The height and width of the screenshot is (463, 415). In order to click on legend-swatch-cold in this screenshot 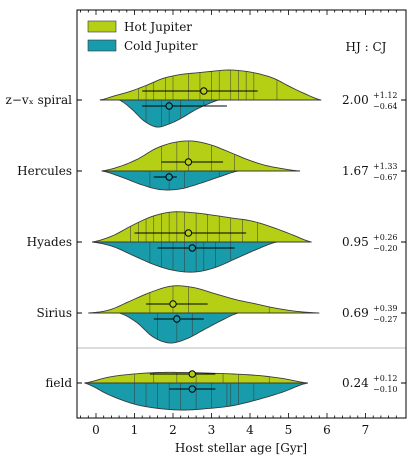, I will do `click(102, 45)`.